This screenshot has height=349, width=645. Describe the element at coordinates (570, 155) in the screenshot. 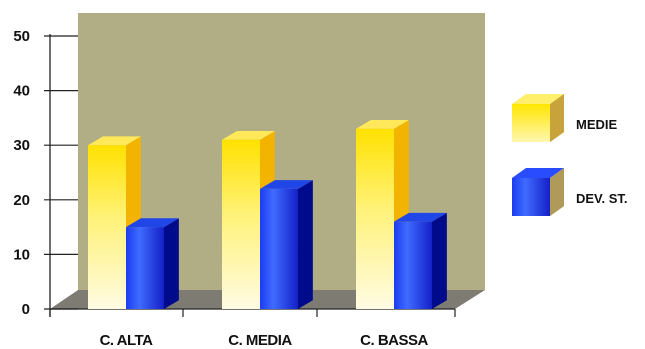

I see `legend: MEDIE DEV. ST.` at that location.